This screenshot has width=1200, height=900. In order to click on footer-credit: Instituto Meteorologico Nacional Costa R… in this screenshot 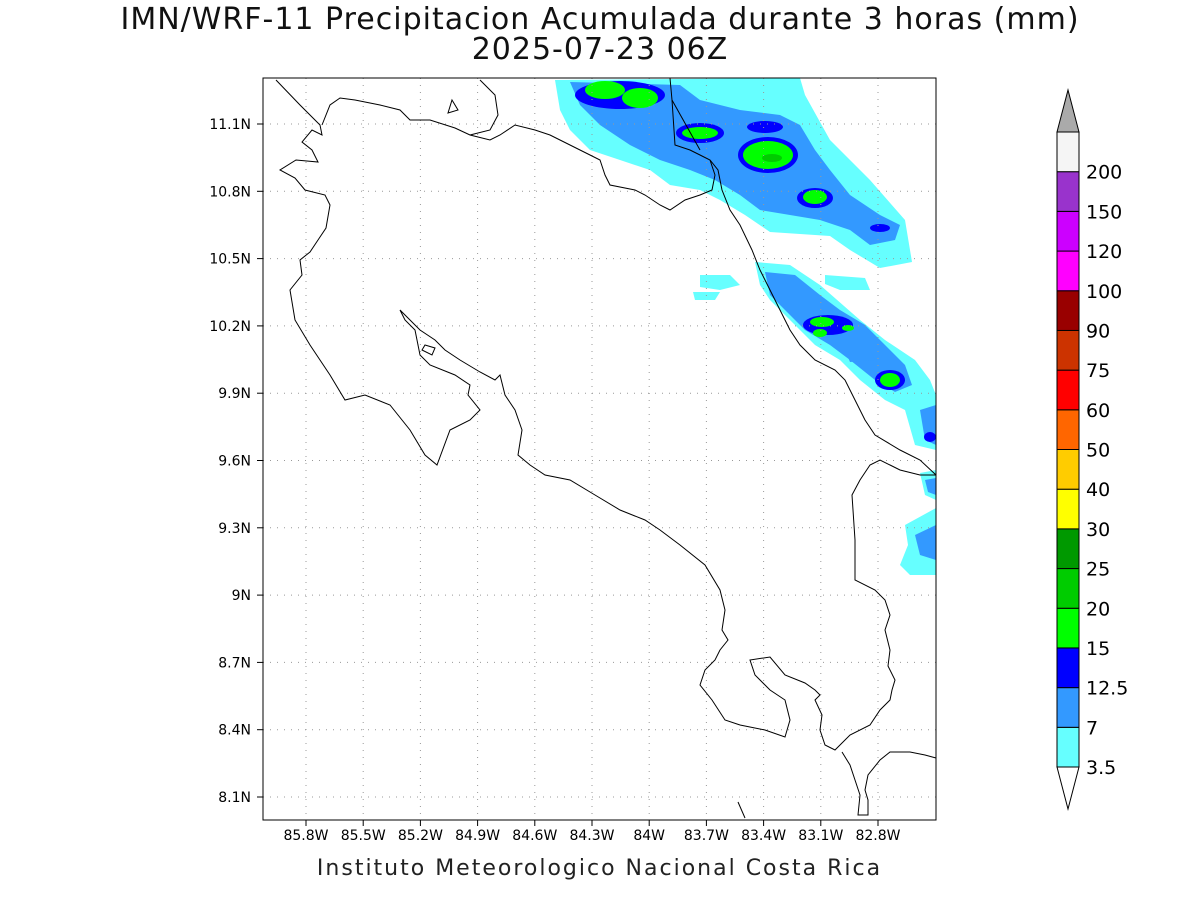, I will do `click(599, 868)`.